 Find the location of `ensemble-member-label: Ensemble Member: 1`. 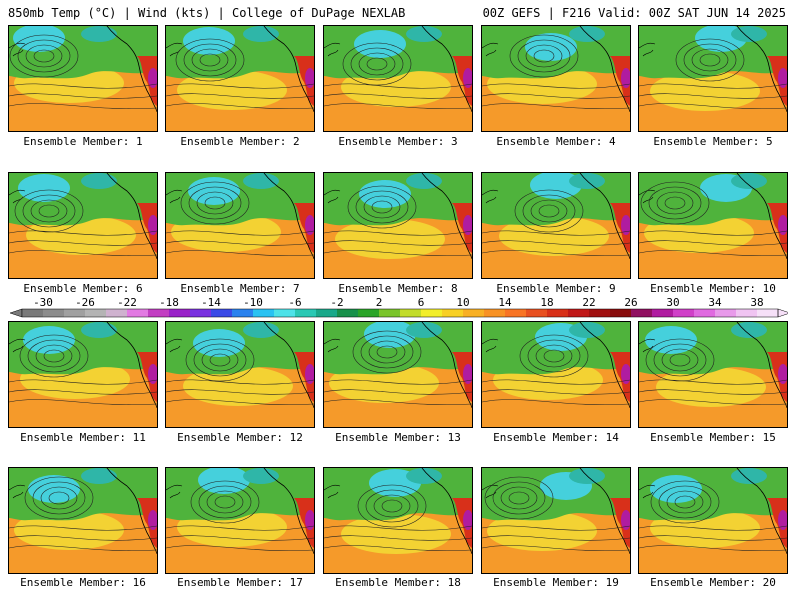

ensemble-member-label: Ensemble Member: 1 is located at coordinates (83, 141).